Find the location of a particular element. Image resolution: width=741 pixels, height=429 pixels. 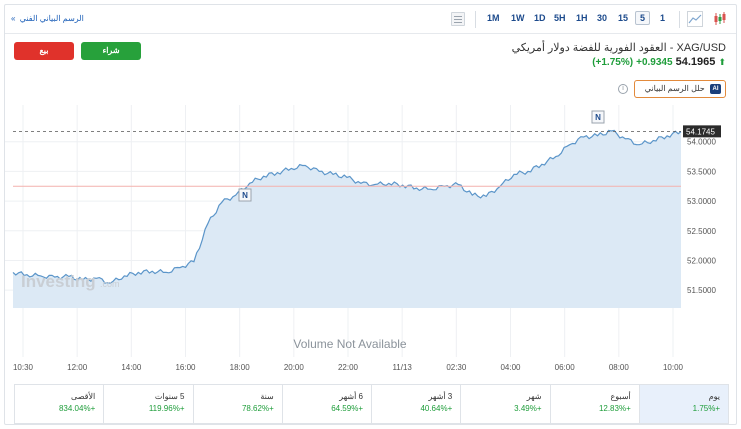

stat-value: +1.75% is located at coordinates (706, 408).